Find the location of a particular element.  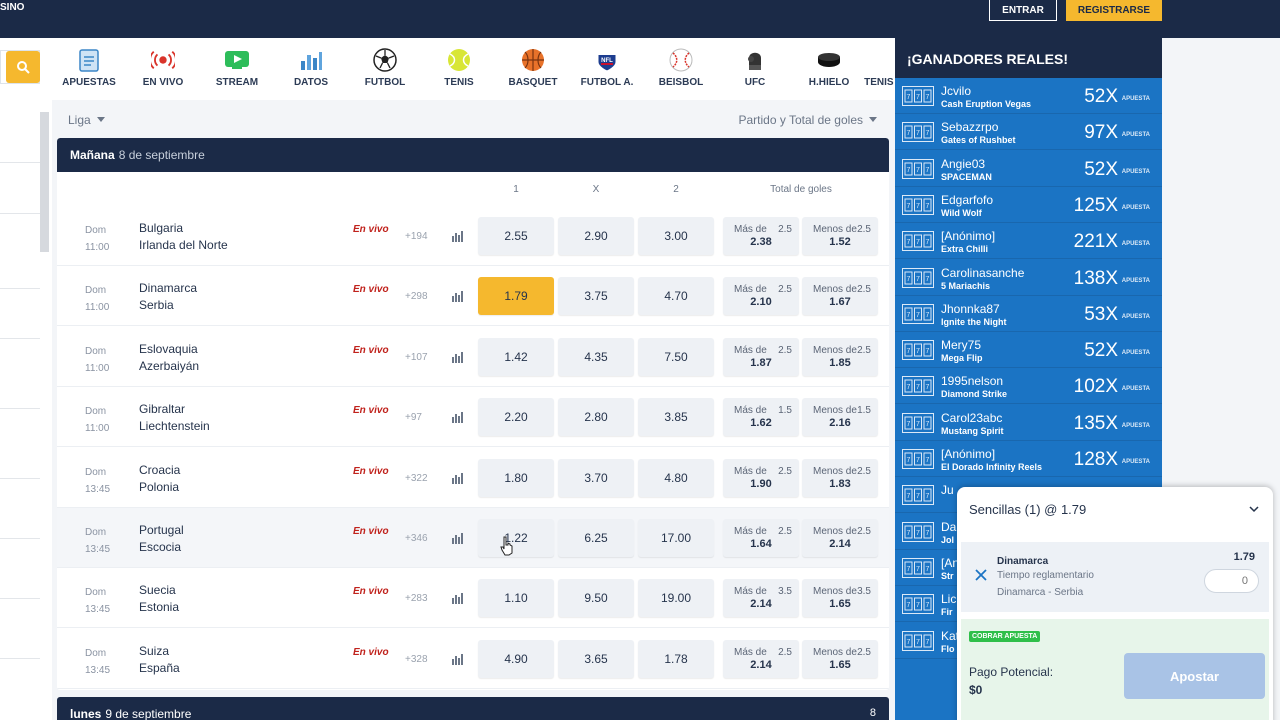

under-odd-button: Menos de 2.5 2.14 is located at coordinates (840, 538).